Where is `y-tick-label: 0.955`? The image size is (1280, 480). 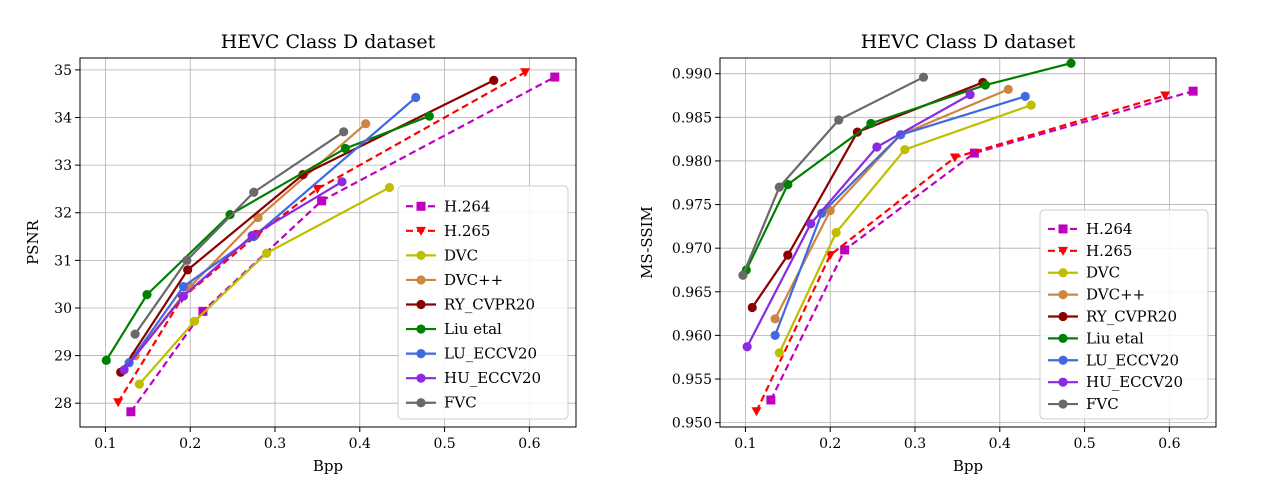
y-tick-label: 0.955 is located at coordinates (692, 380).